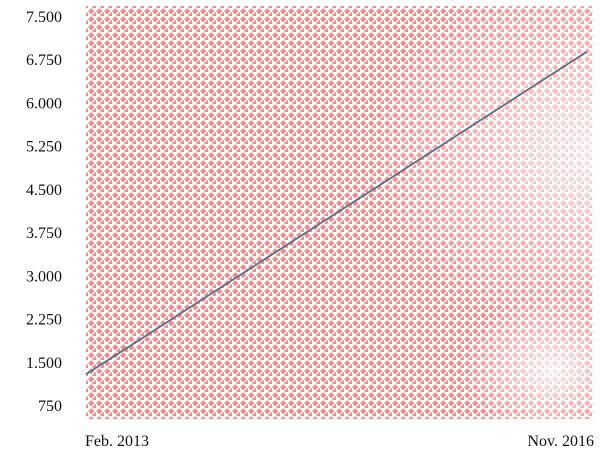 This screenshot has width=607, height=453. What do you see at coordinates (44, 363) in the screenshot?
I see `y-tick-label: 1.500` at bounding box center [44, 363].